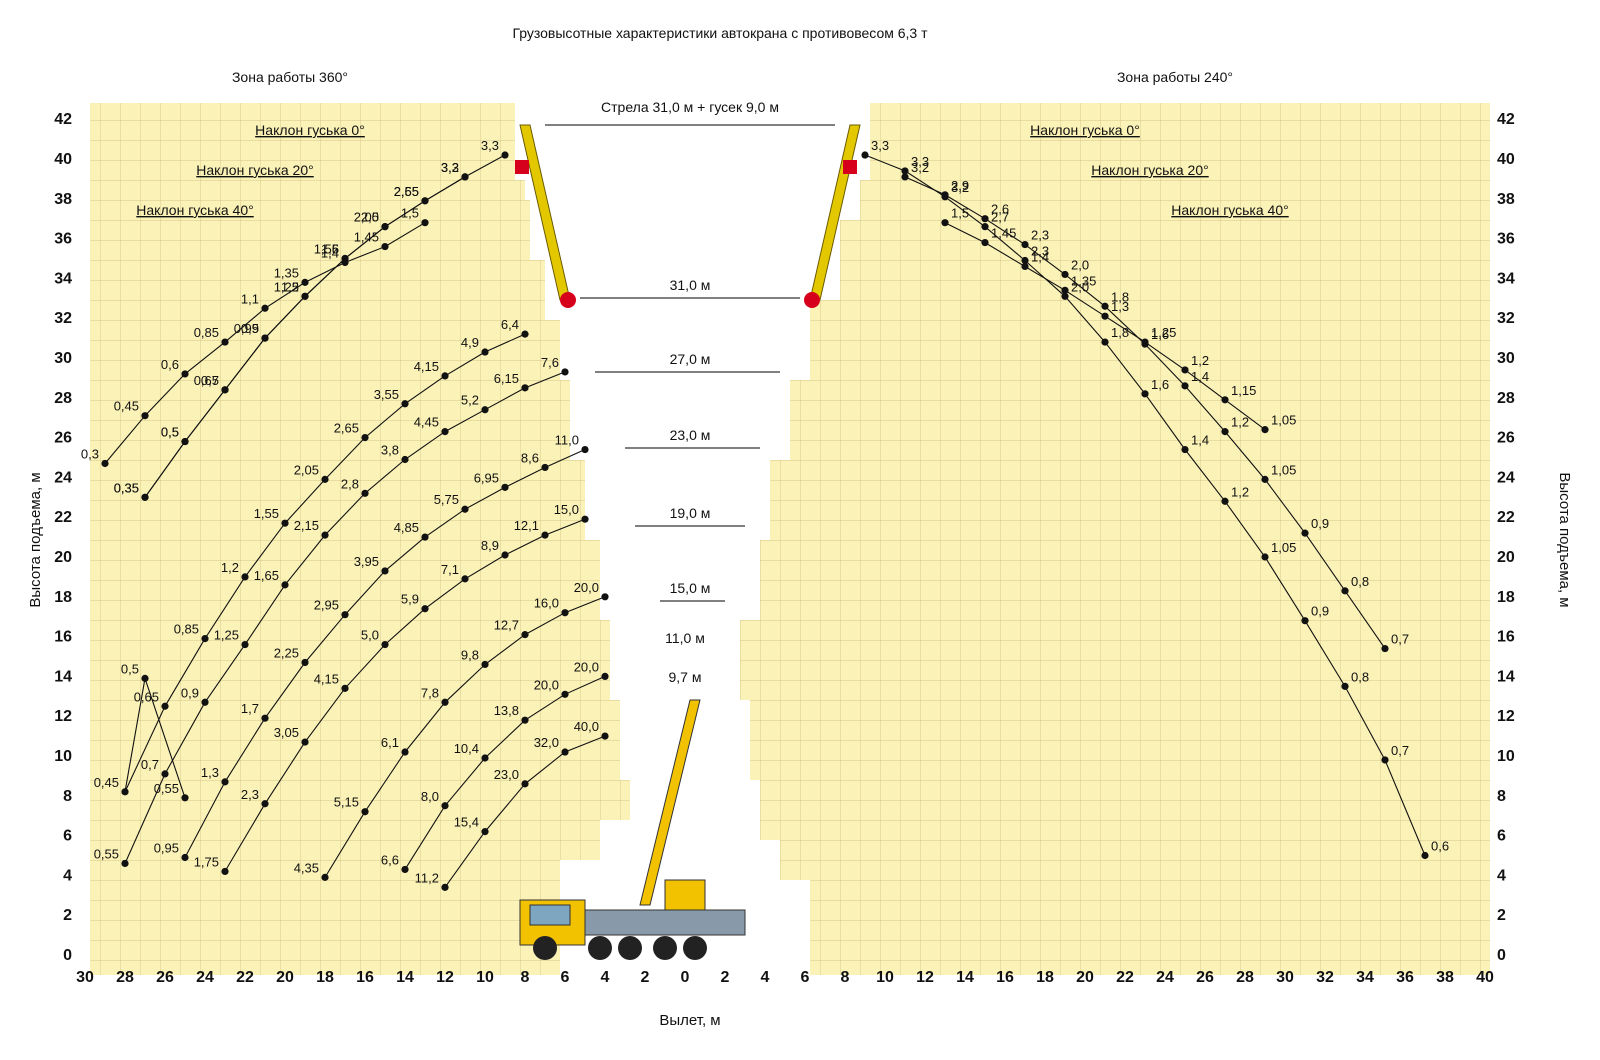  What do you see at coordinates (586, 587) in the screenshot?
I see `data-label: 20,0` at bounding box center [586, 587].